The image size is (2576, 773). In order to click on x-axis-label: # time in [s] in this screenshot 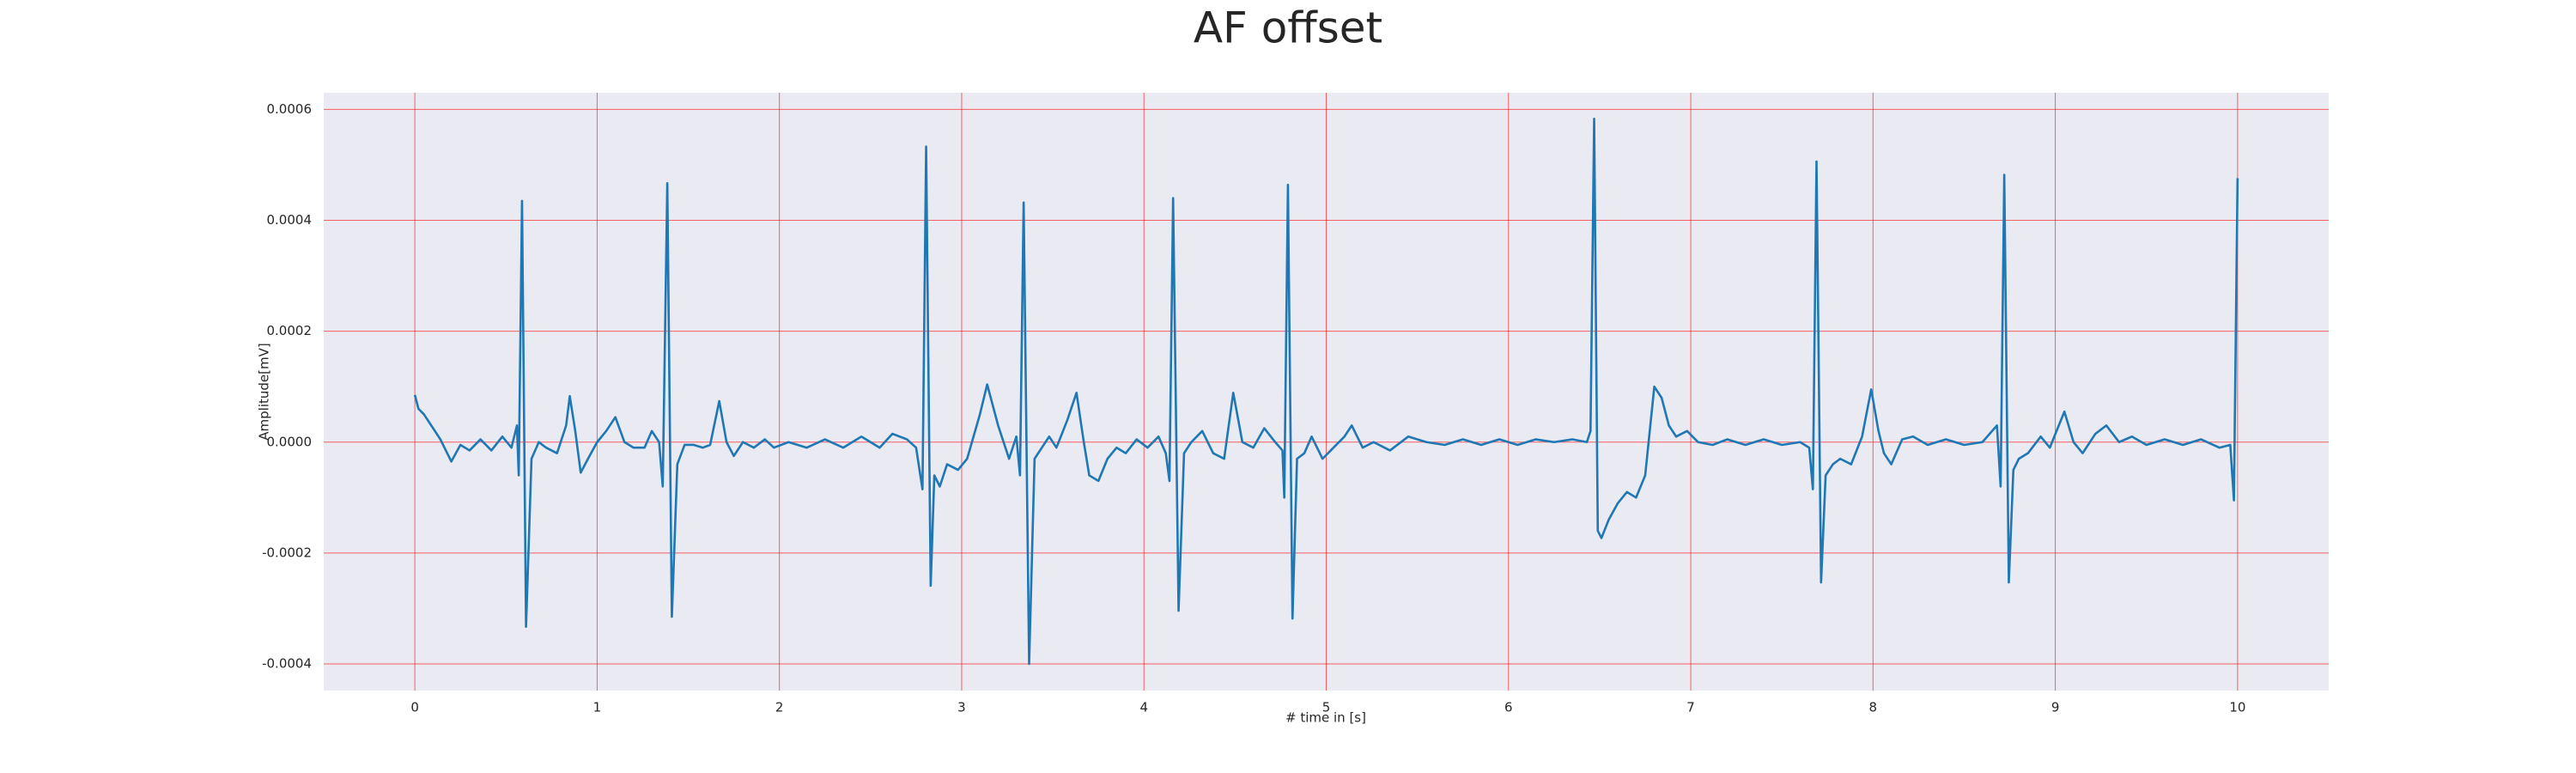, I will do `click(1325, 718)`.